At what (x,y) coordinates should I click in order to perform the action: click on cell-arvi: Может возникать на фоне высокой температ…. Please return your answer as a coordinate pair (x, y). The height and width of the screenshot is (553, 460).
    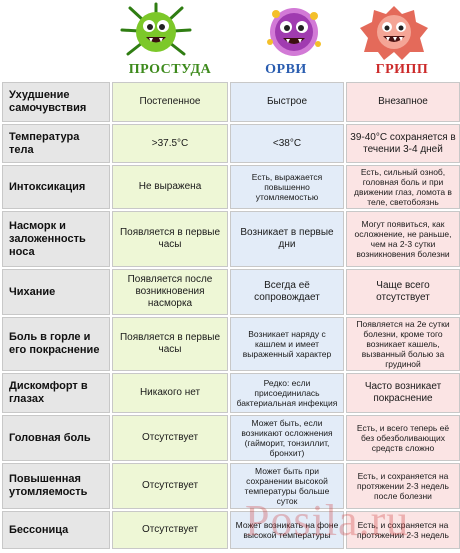
    Looking at the image, I should click on (287, 530).